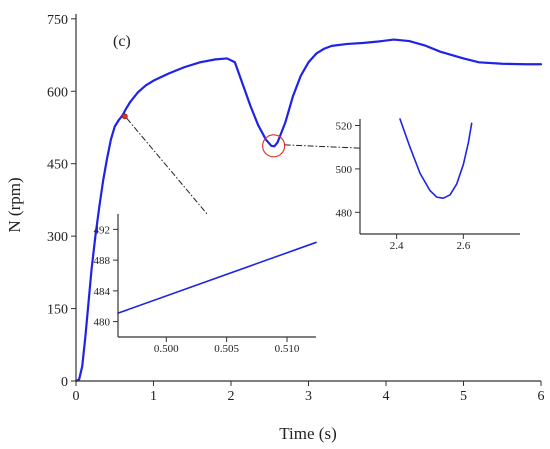 This screenshot has height=449, width=550. I want to click on main-x-tick-label: 0, so click(76, 396).